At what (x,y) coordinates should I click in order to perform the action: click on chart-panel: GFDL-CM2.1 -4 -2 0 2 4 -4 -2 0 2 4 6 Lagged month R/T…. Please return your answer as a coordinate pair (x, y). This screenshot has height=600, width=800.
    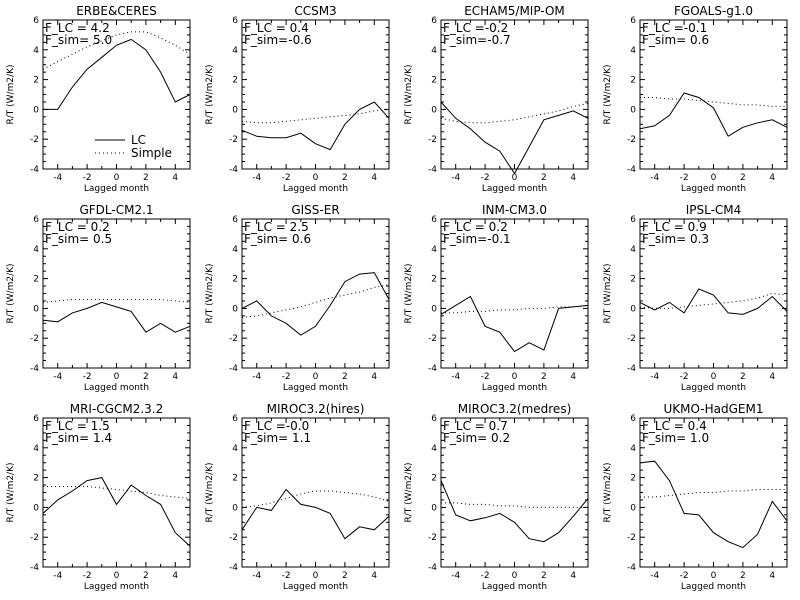
    Looking at the image, I should click on (98, 298).